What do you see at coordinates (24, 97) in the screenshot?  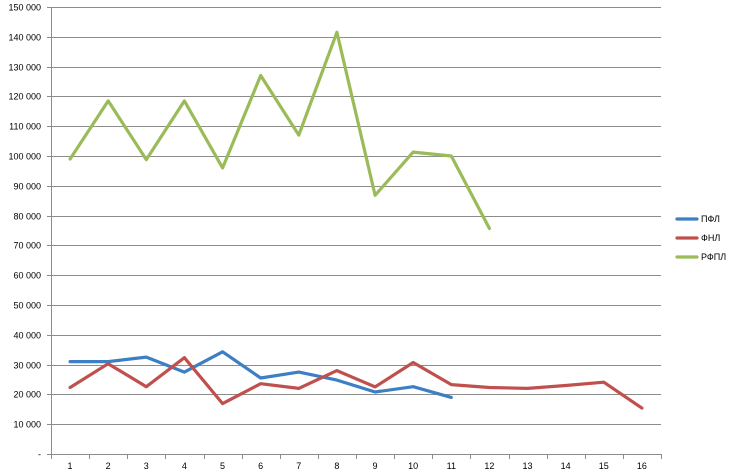 I see `y-tick-label: 120 000` at bounding box center [24, 97].